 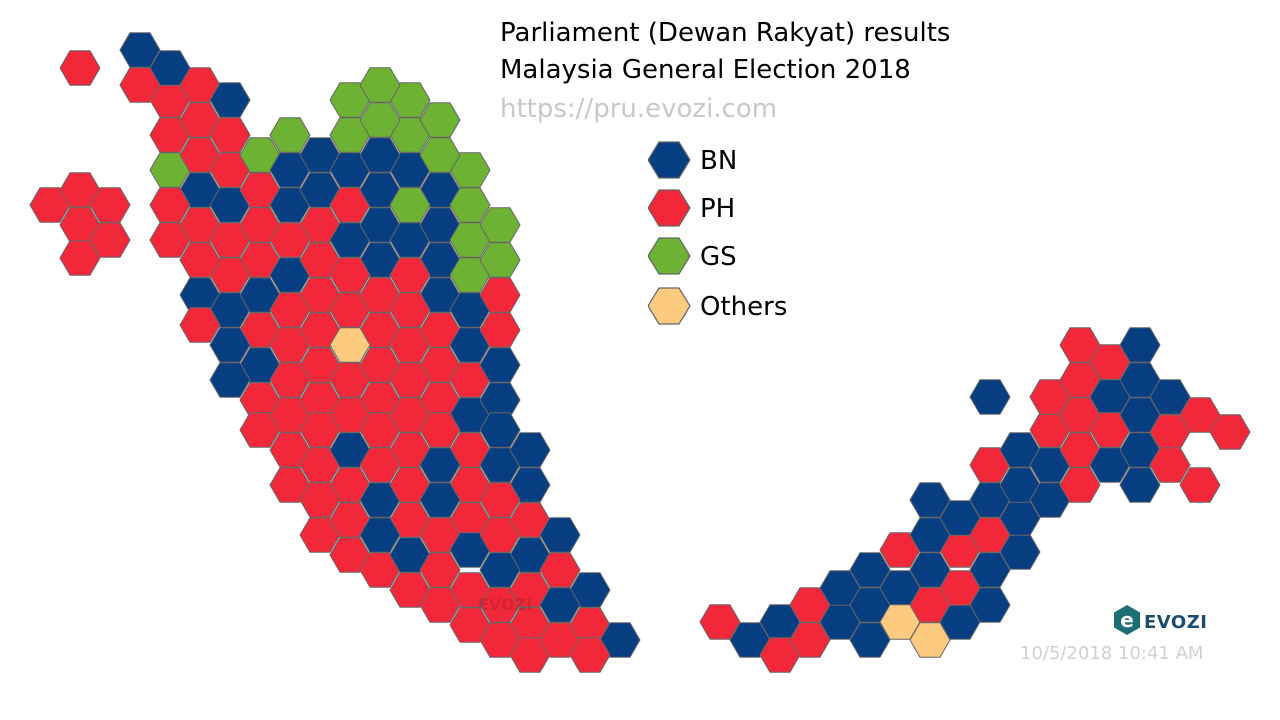 What do you see at coordinates (725, 33) in the screenshot?
I see `map-title: Parliament (Dewan Rakyat) results` at bounding box center [725, 33].